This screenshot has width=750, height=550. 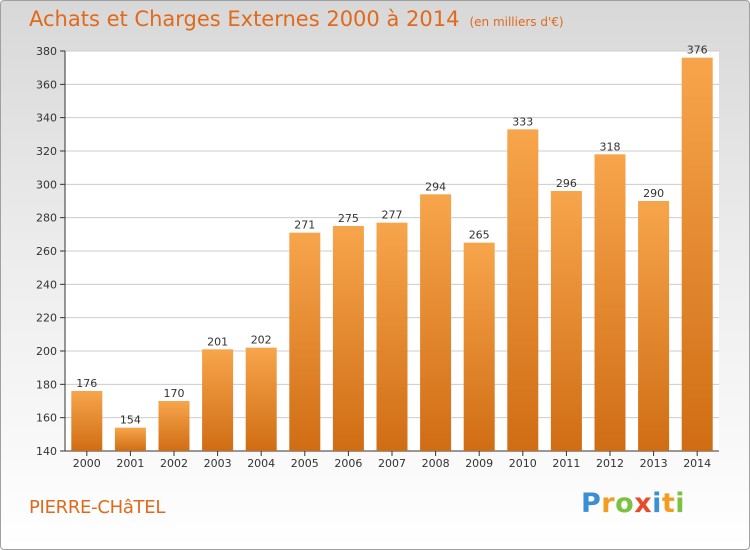 What do you see at coordinates (46, 251) in the screenshot?
I see `y-tick-label: 260` at bounding box center [46, 251].